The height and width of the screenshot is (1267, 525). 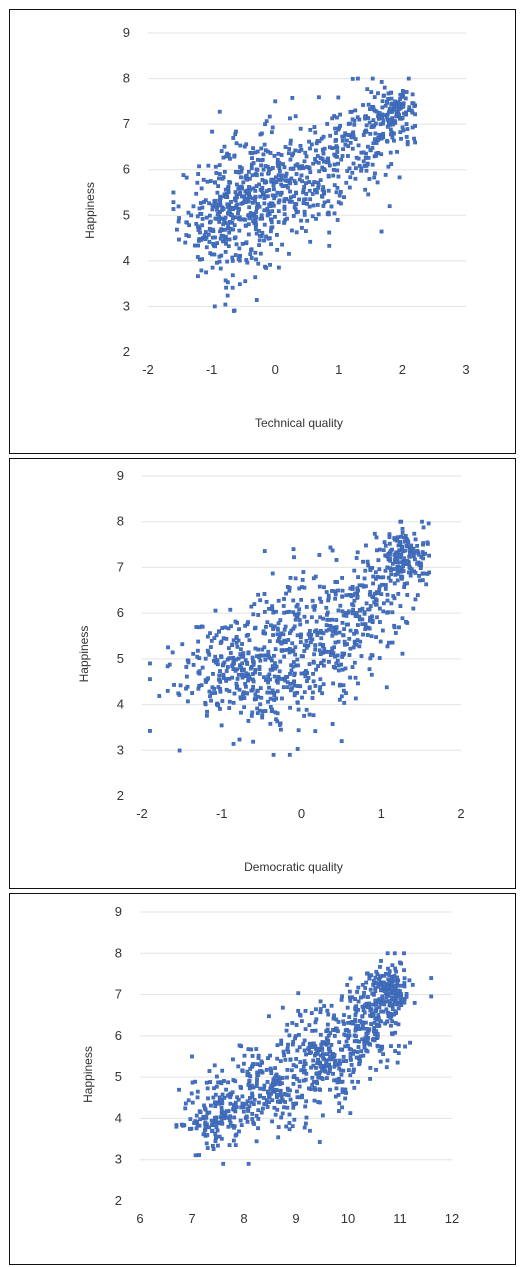 What do you see at coordinates (400, 1218) in the screenshot?
I see `x-tick-label: 11` at bounding box center [400, 1218].